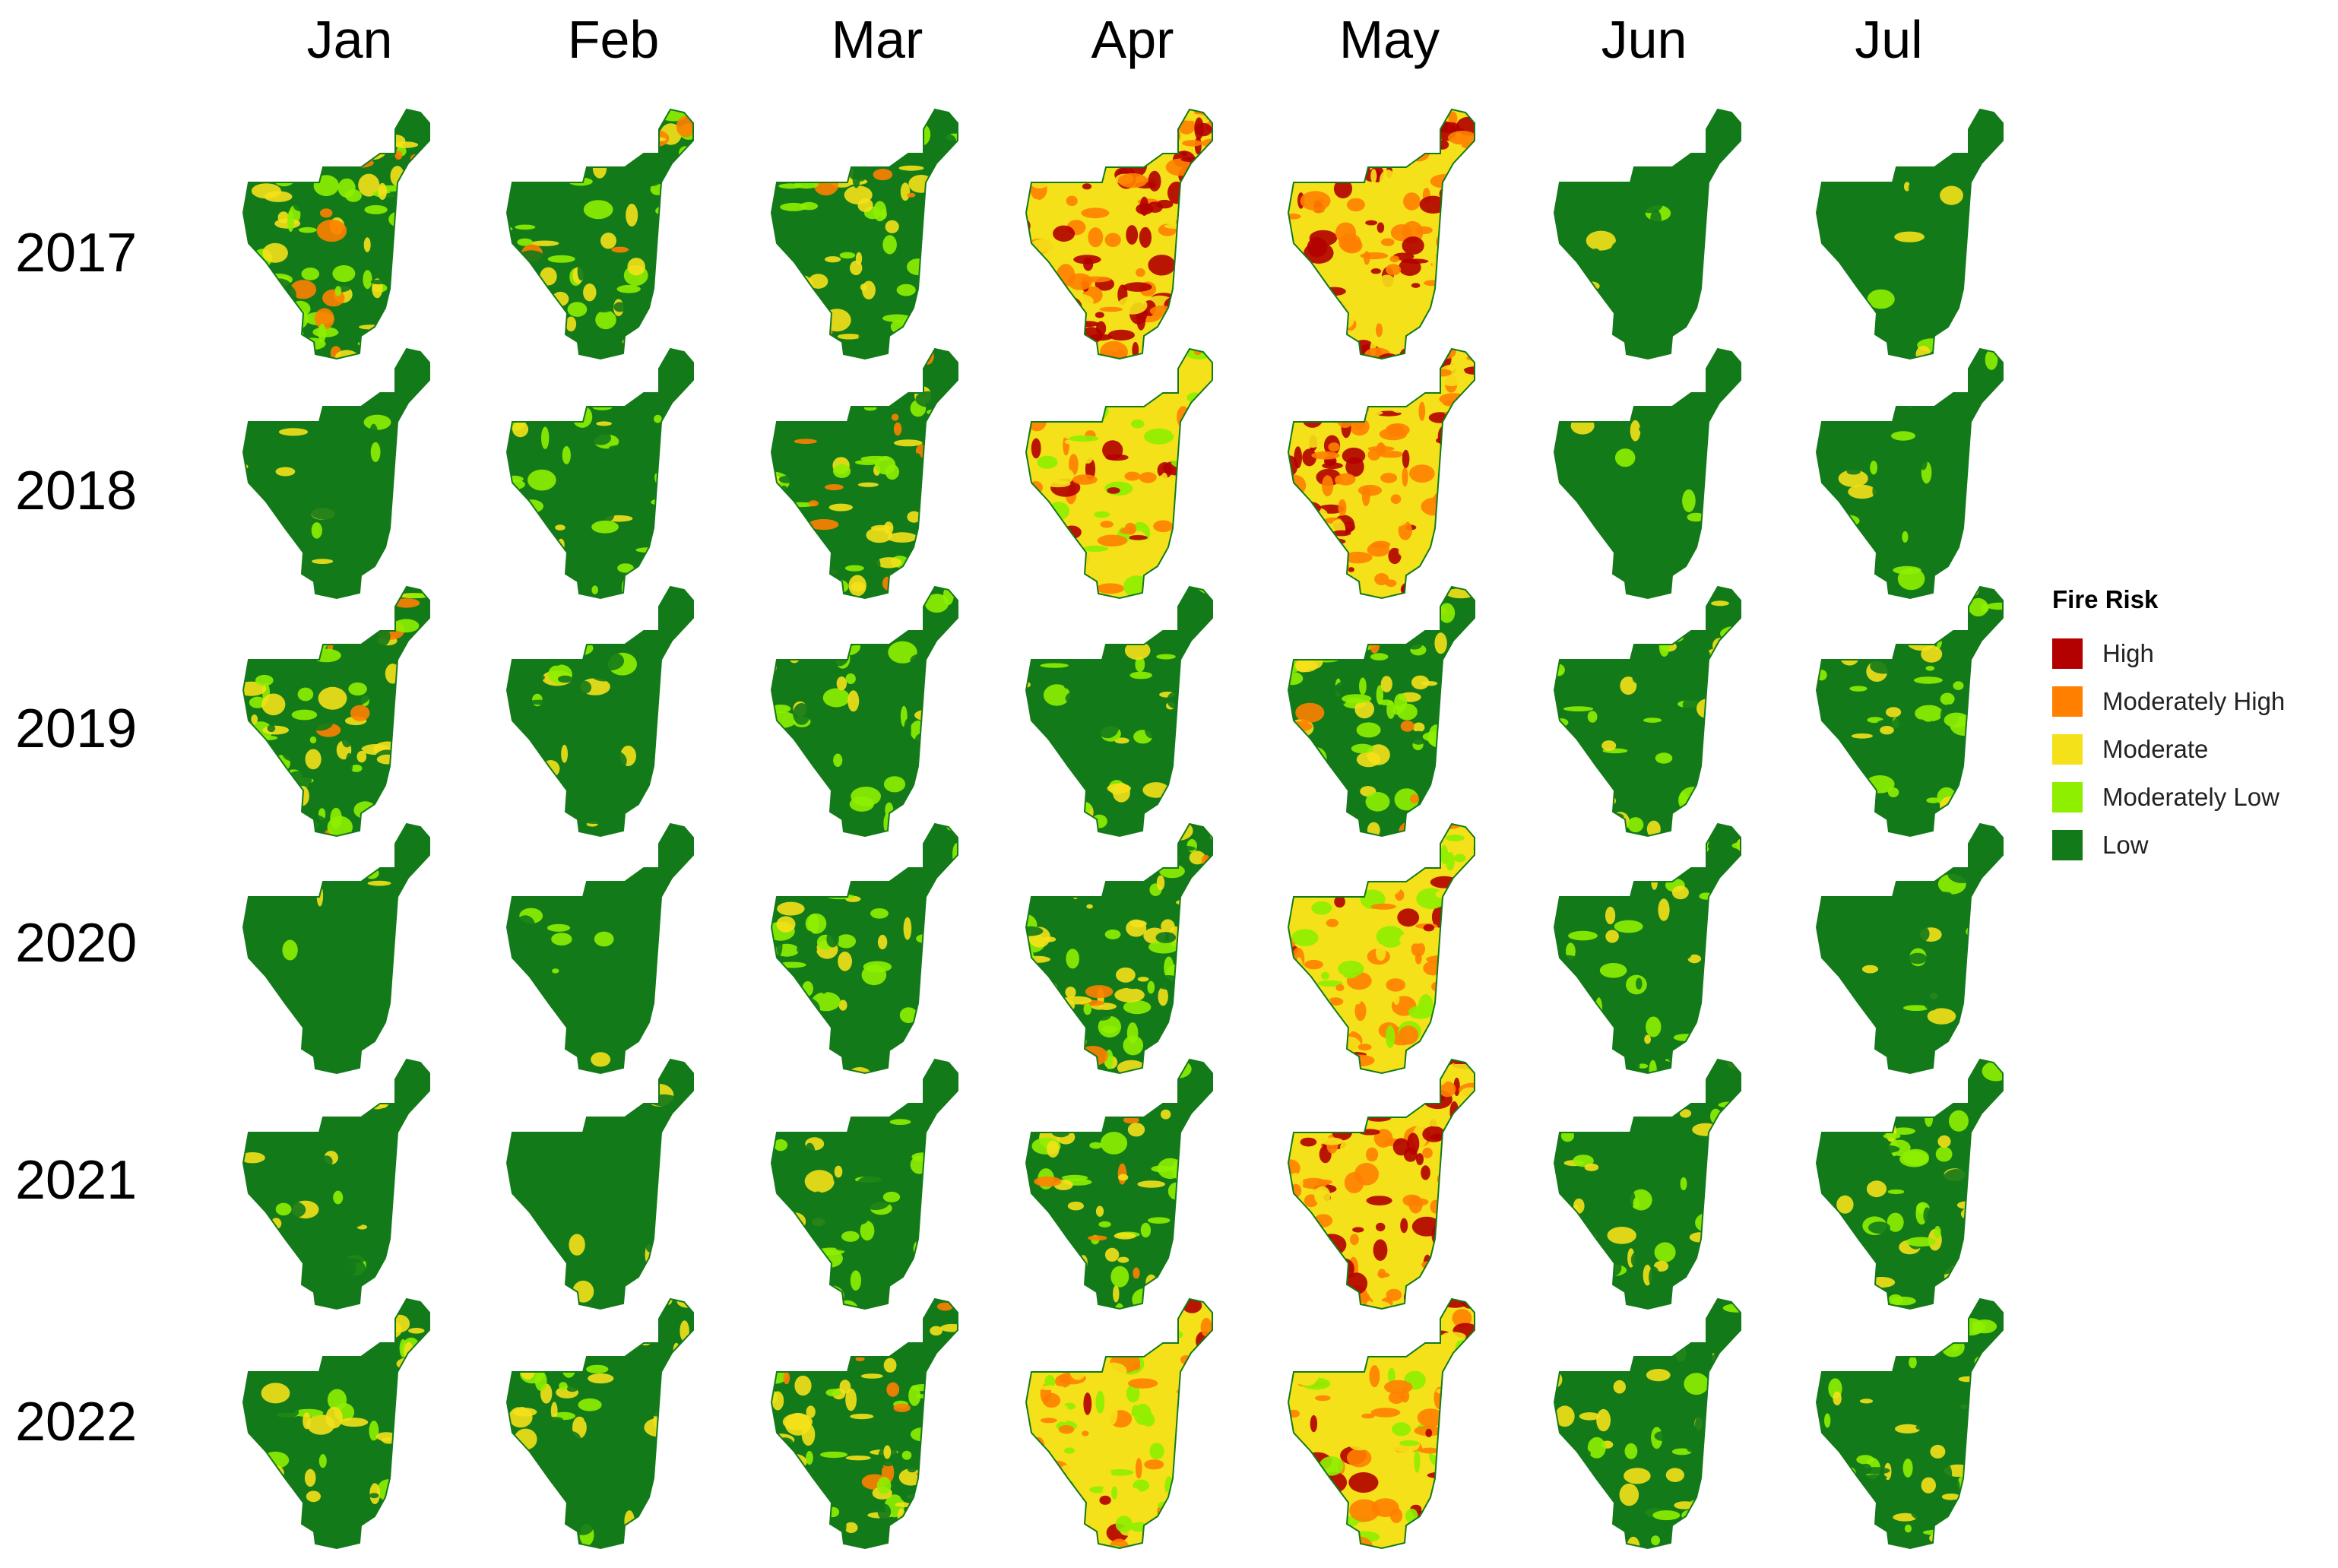 The image size is (2338, 1568). What do you see at coordinates (1389, 39) in the screenshot?
I see `month-label-may: May` at bounding box center [1389, 39].